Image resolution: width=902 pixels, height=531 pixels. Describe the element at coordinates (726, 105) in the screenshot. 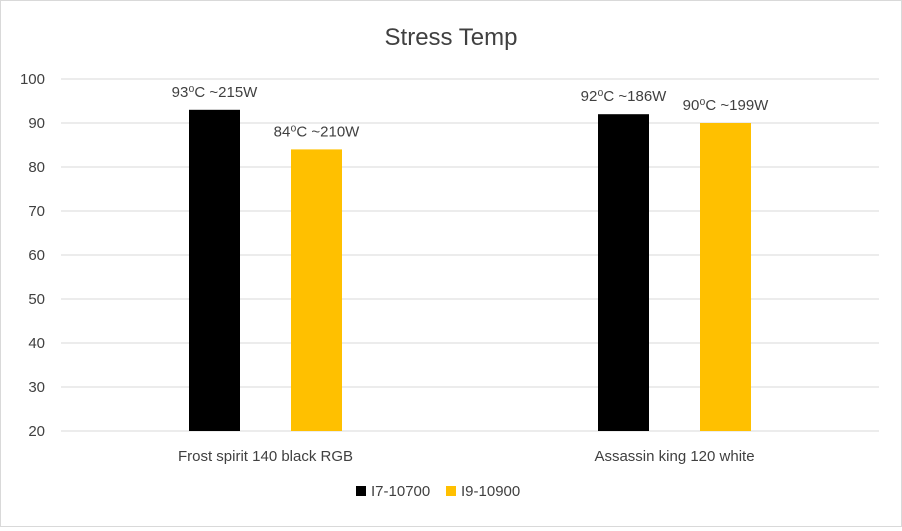

I see `data-label: 90⁰C ~199W` at that location.